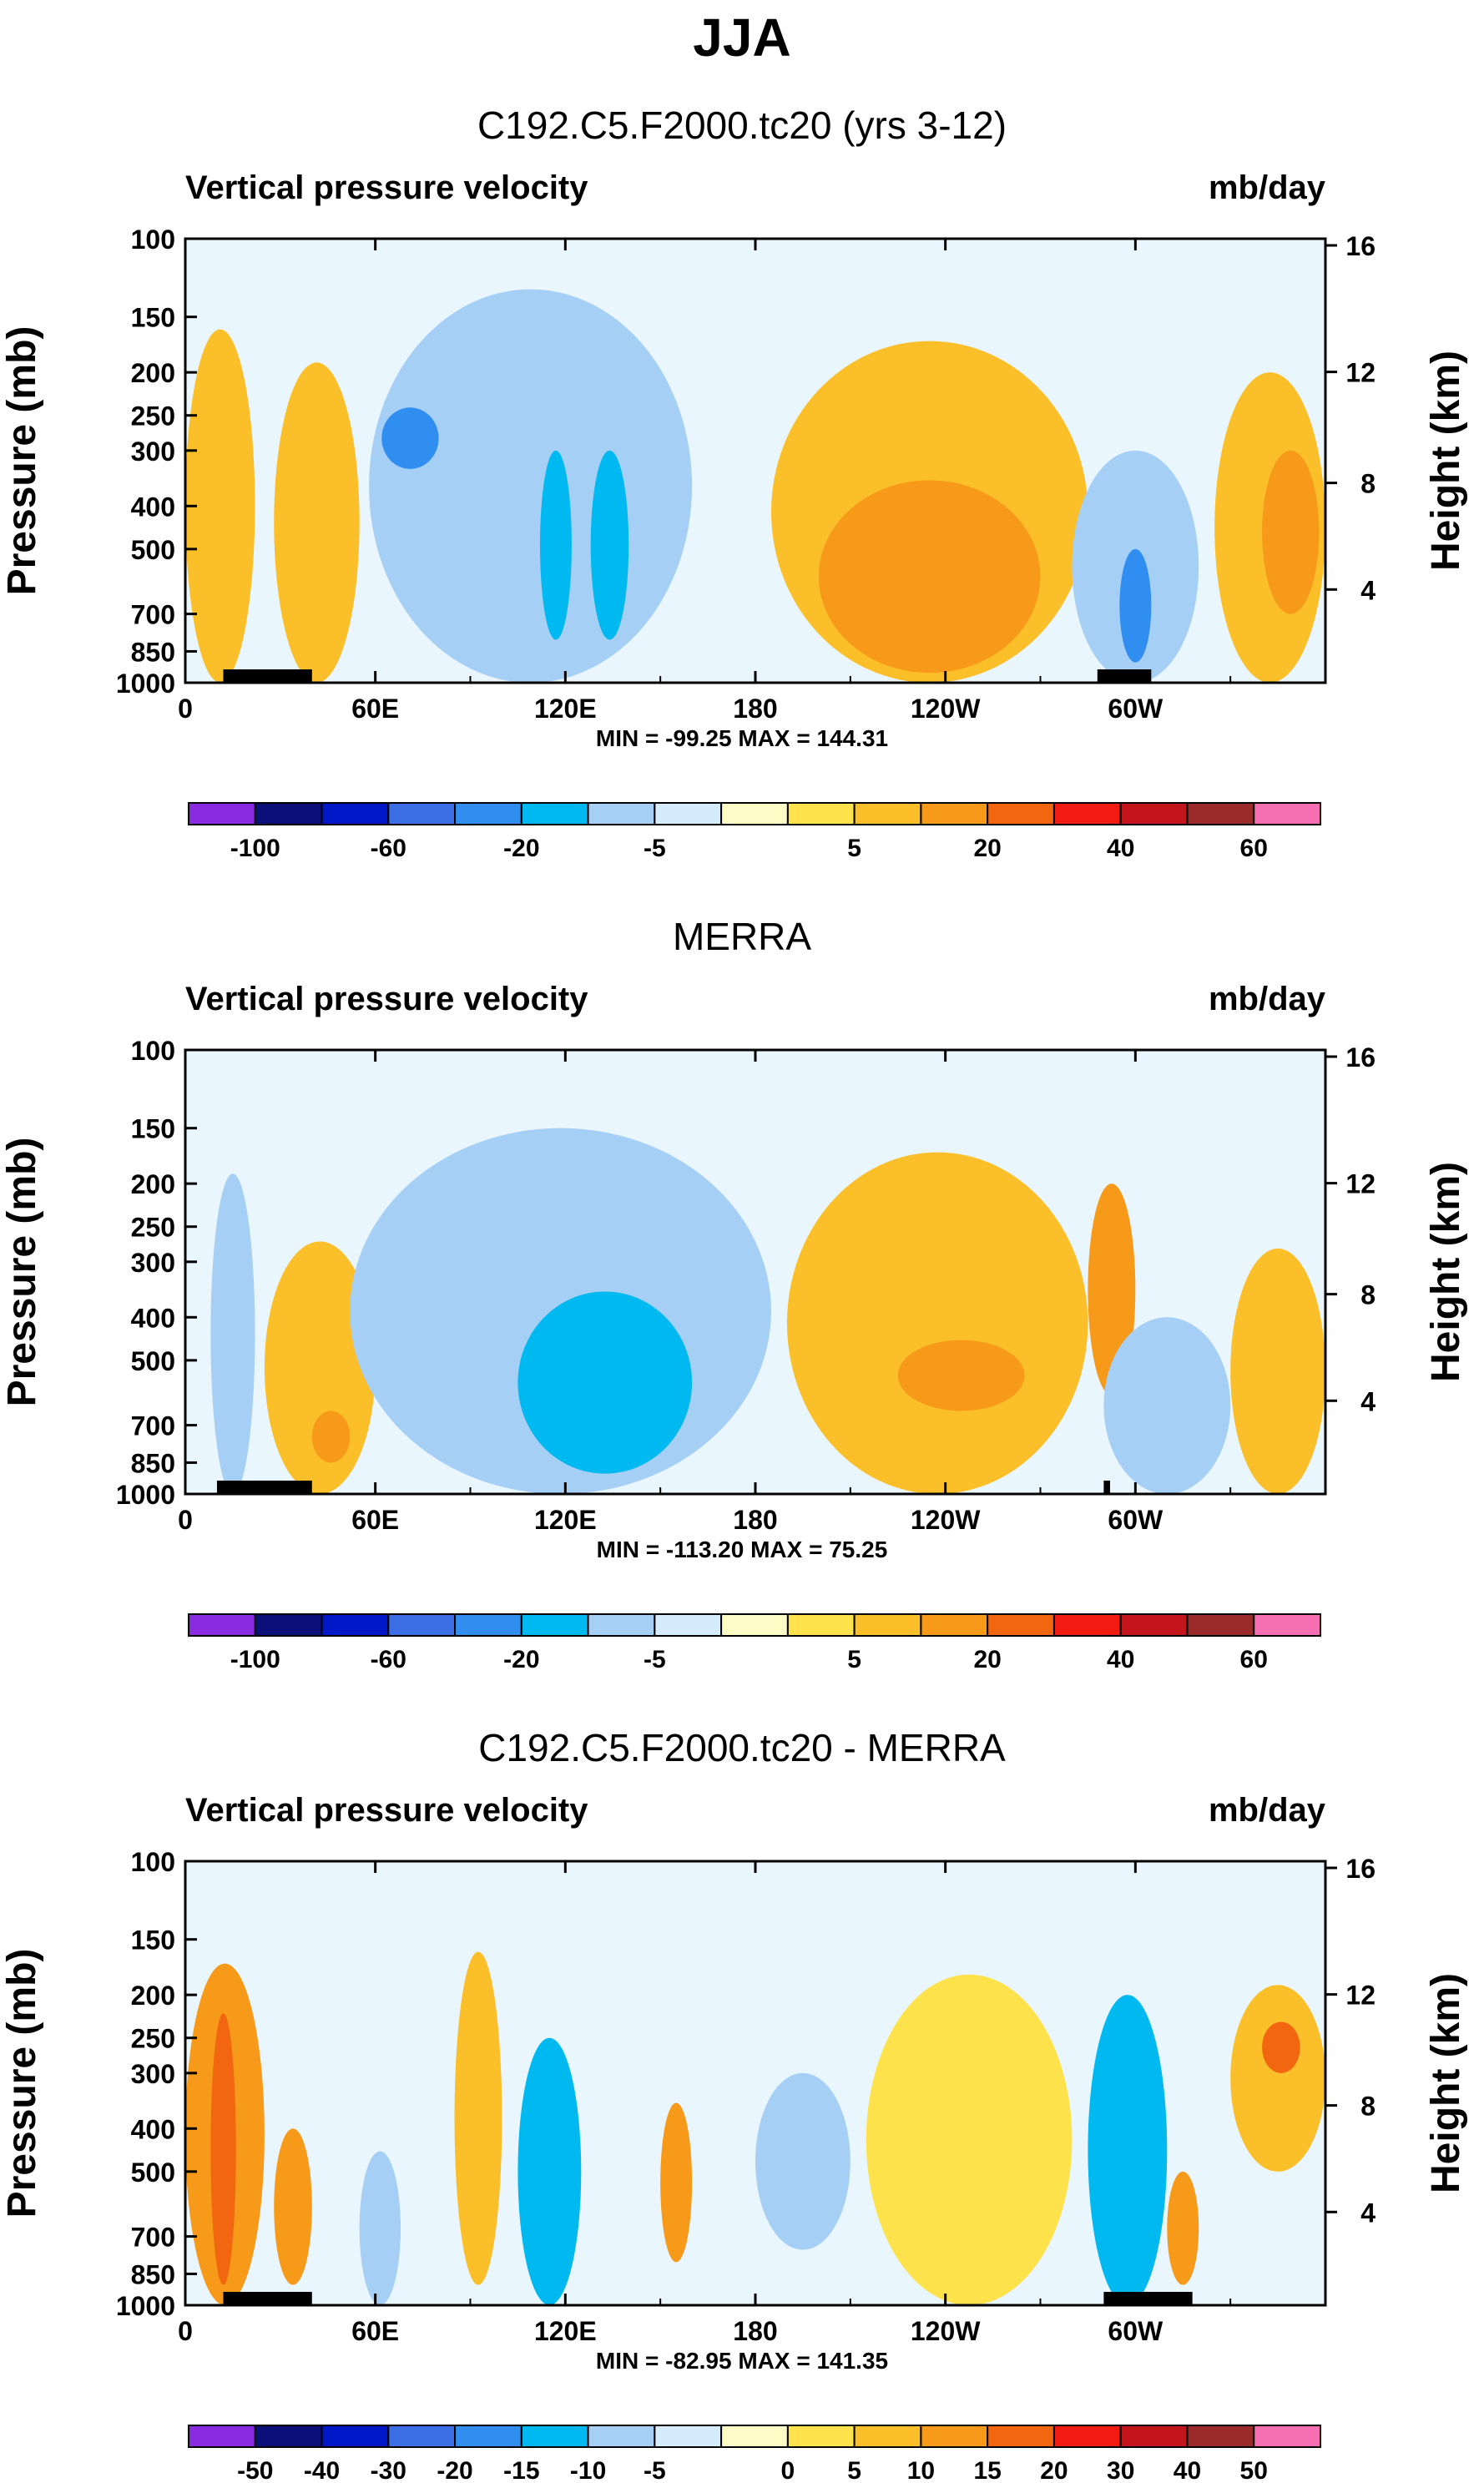 This screenshot has width=1484, height=2483. What do you see at coordinates (153, 1184) in the screenshot?
I see `y-tick-label: 200` at bounding box center [153, 1184].